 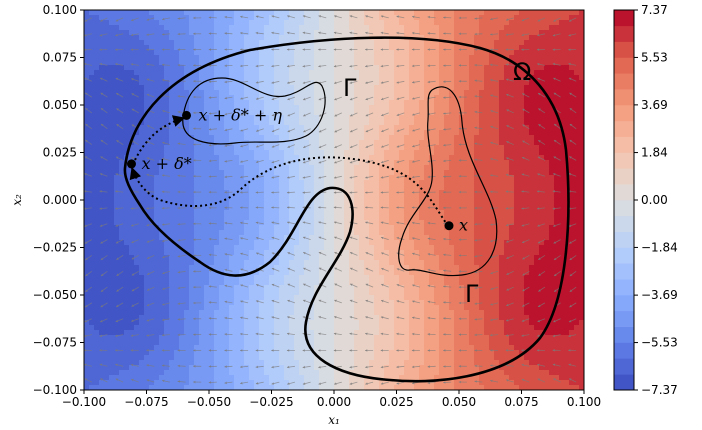 I want to click on x-tick-label: 0.025, so click(x=396, y=402).